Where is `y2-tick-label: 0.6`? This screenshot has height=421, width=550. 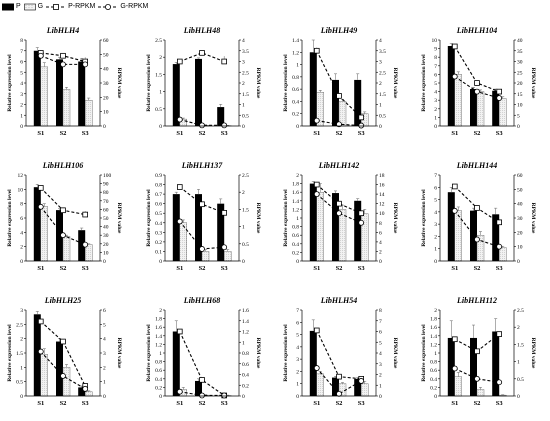
y2-tick-label: 0.6 is located at coordinates (245, 365).